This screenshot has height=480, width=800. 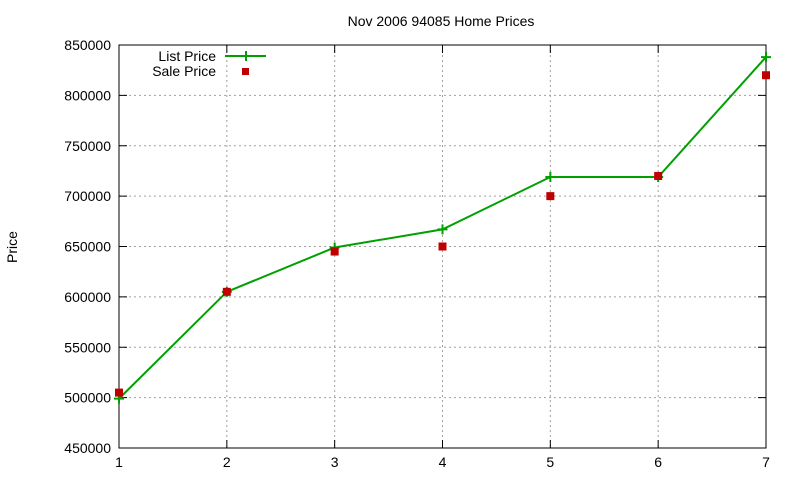 What do you see at coordinates (87, 45) in the screenshot?
I see `y-tick-label: 850000` at bounding box center [87, 45].